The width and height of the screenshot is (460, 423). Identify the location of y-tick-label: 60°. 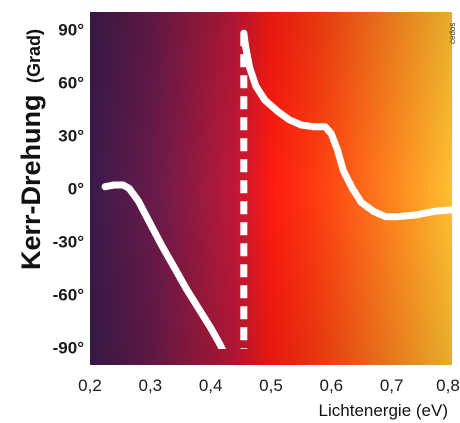
(71, 83).